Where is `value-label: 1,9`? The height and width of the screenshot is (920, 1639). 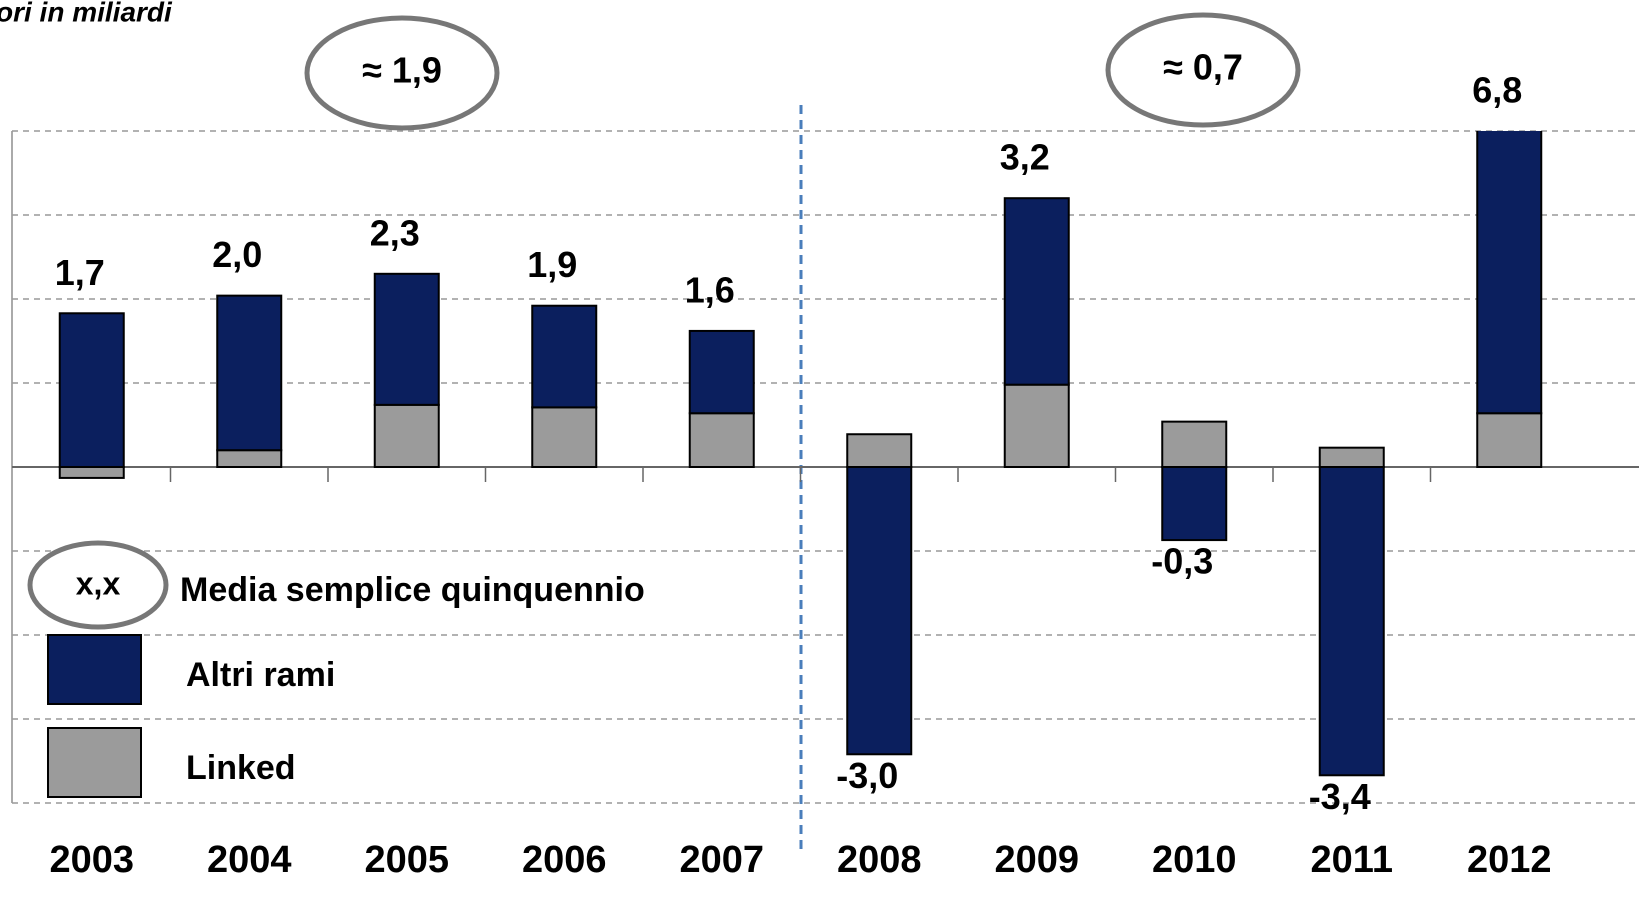 value-label: 1,9 is located at coordinates (552, 264).